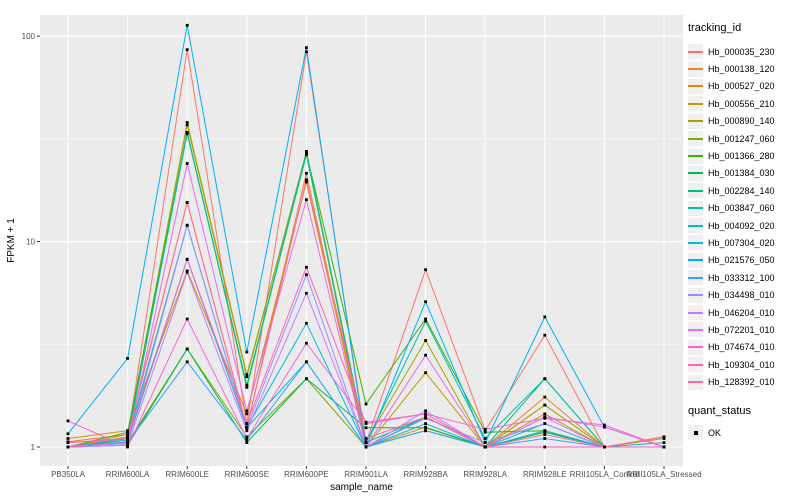  Describe the element at coordinates (605, 474) in the screenshot. I see `x-tick-label: RRII105LA_Control` at that location.